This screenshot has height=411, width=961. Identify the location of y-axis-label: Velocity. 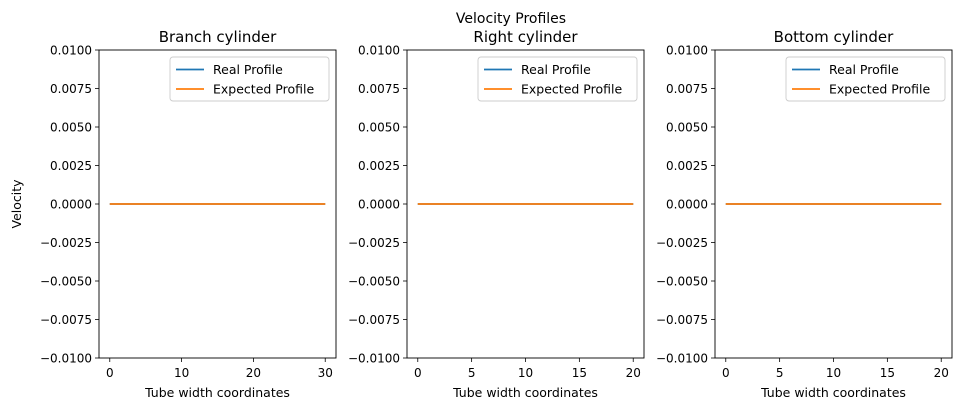
(16, 204).